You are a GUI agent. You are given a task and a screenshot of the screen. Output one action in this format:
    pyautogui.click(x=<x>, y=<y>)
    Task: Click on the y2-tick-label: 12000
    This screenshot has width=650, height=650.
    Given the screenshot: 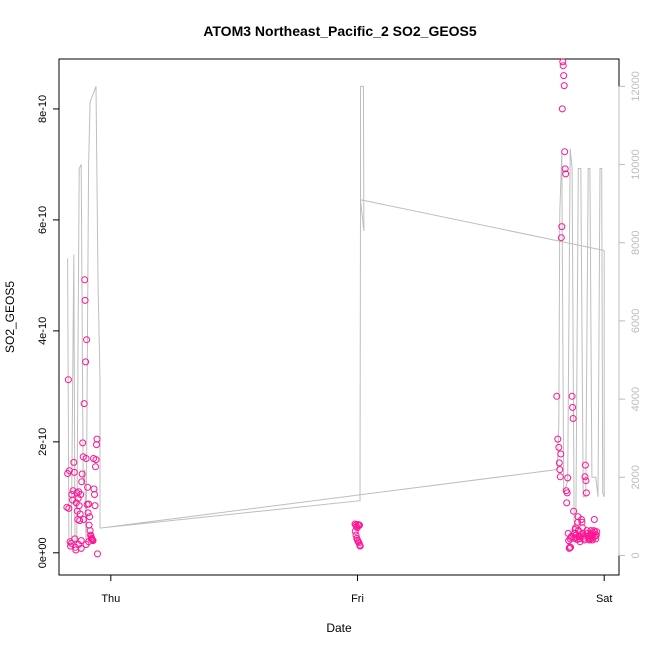 What is the action you would take?
    pyautogui.click(x=636, y=86)
    